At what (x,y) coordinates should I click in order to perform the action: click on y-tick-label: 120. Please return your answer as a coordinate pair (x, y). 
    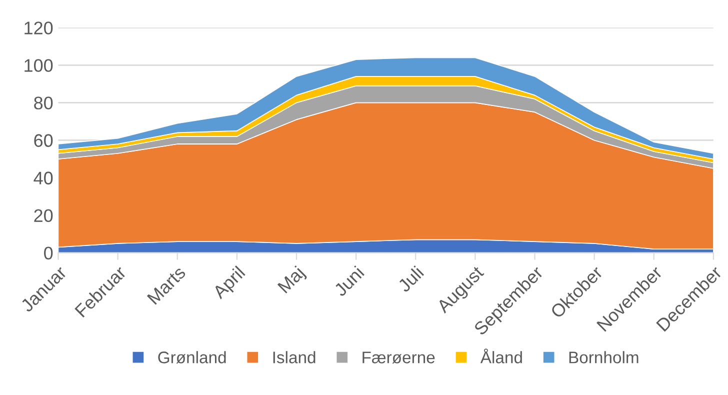
    Looking at the image, I should click on (38, 28).